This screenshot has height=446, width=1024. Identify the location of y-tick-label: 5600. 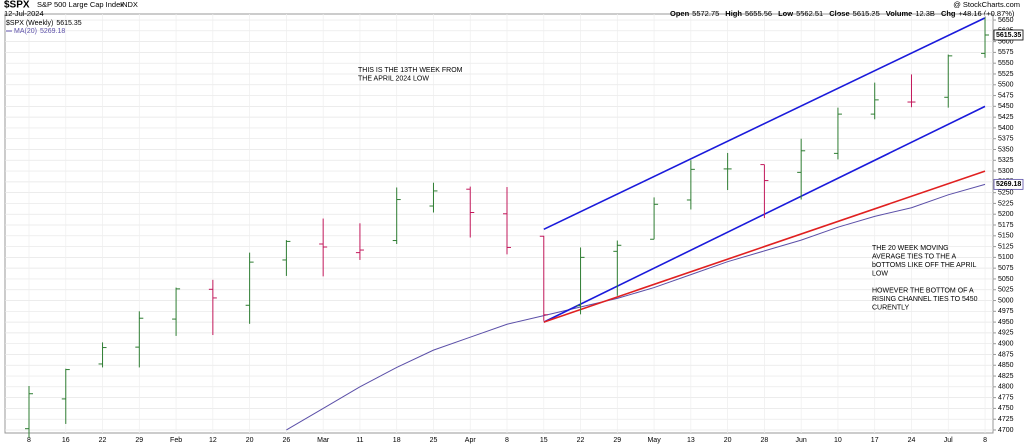
(1006, 41).